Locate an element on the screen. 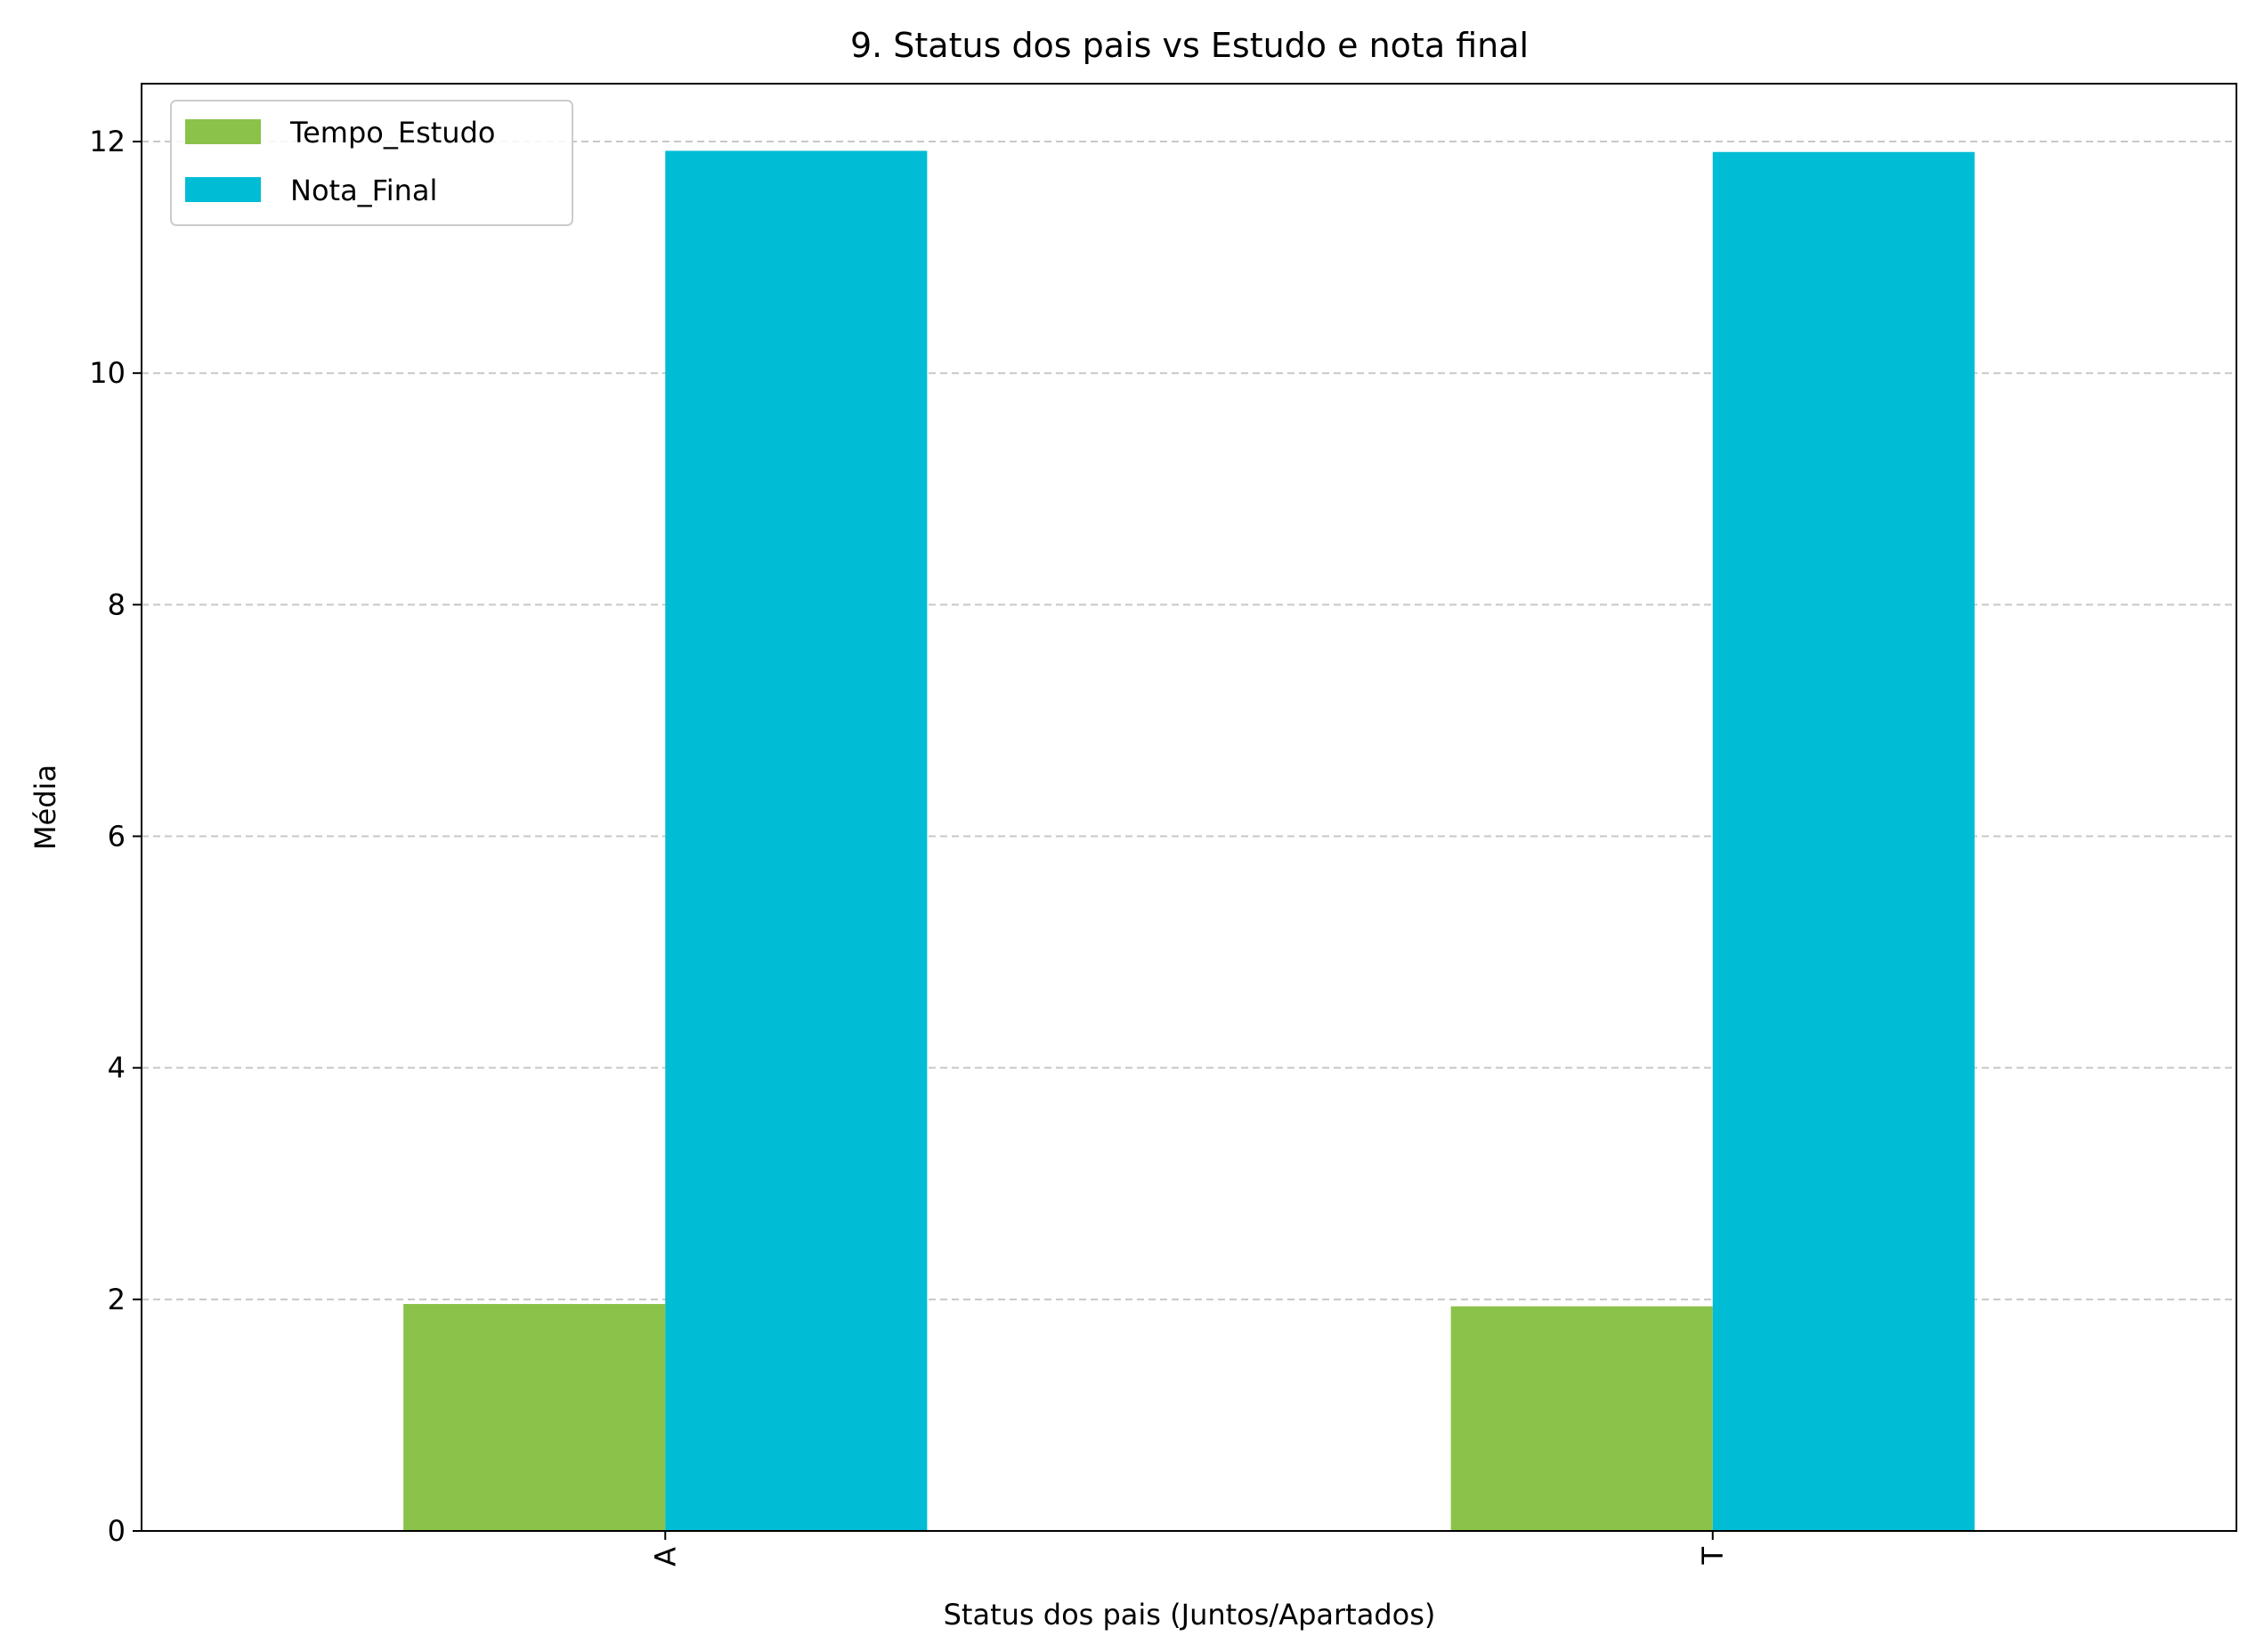 The image size is (2248, 1652). y-axis-ticks: 0 2 4 6 8 10 12 is located at coordinates (115, 836).